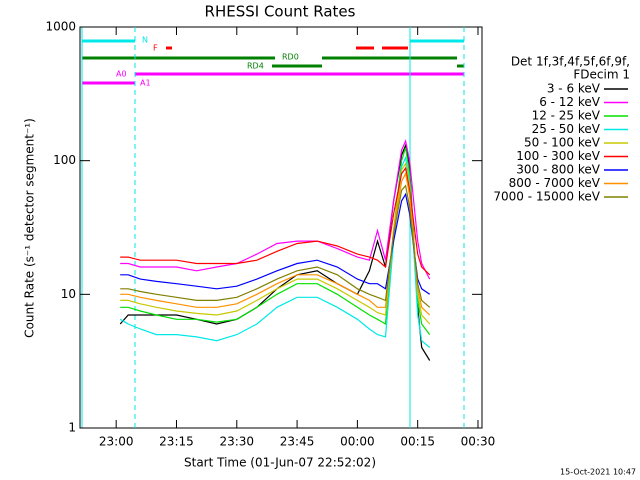  What do you see at coordinates (297, 442) in the screenshot?
I see `x-tick-label: 23:45` at bounding box center [297, 442].